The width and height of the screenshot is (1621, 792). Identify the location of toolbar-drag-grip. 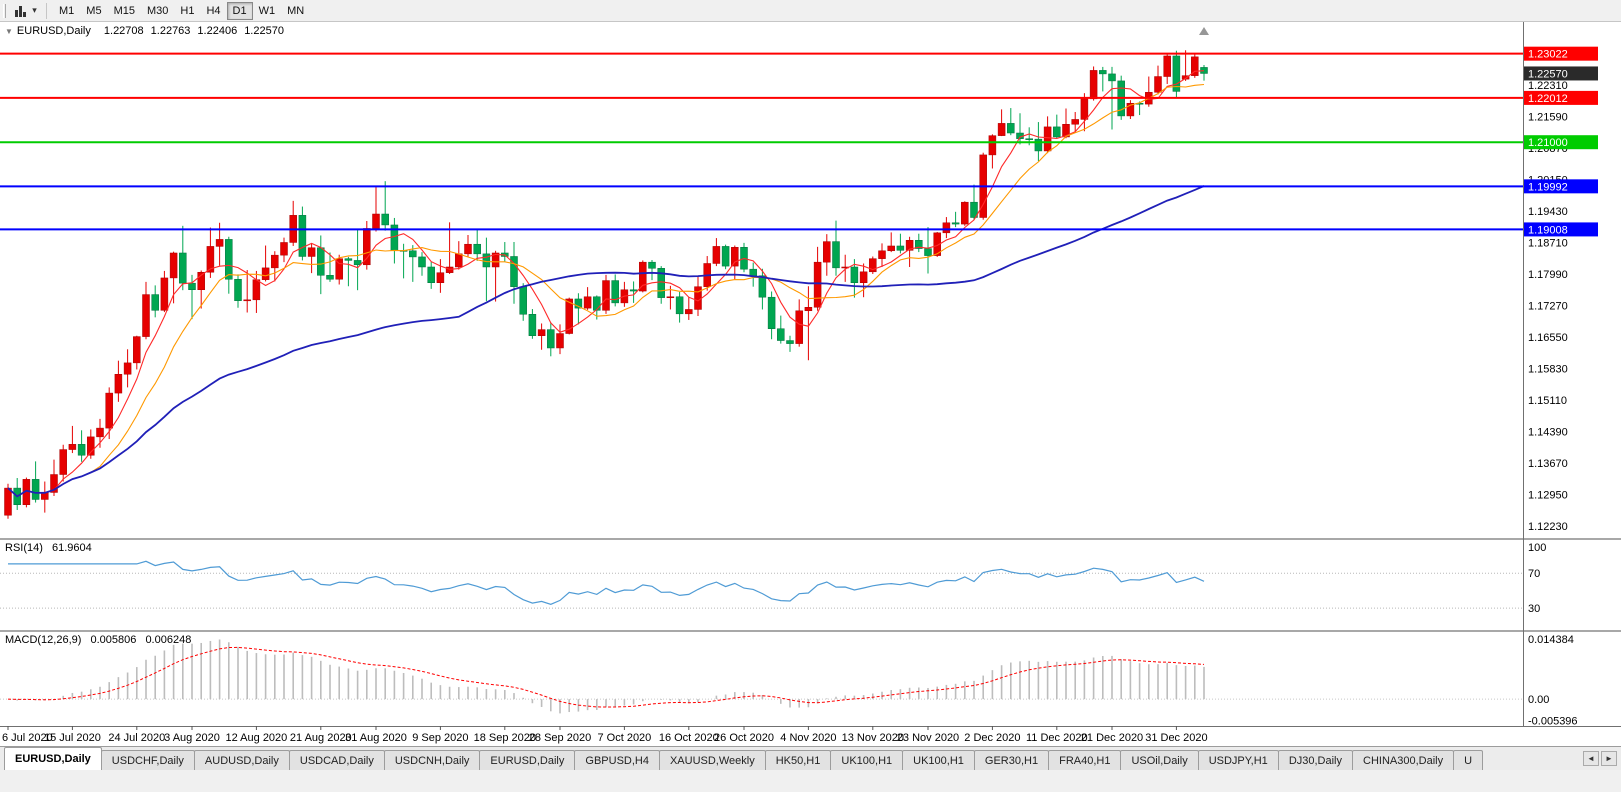
(4, 10).